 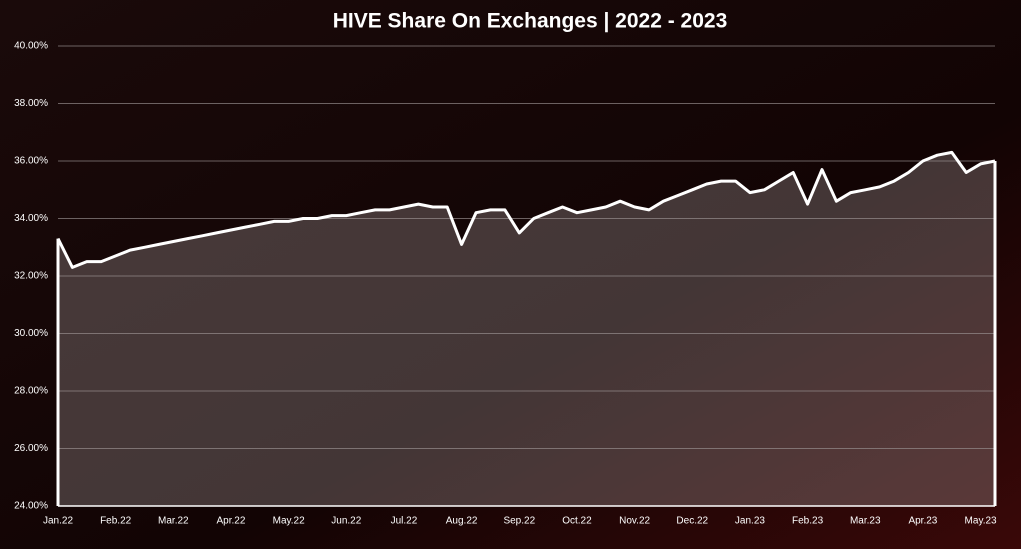 I want to click on y-tick-label: 38.00%, so click(x=31, y=103).